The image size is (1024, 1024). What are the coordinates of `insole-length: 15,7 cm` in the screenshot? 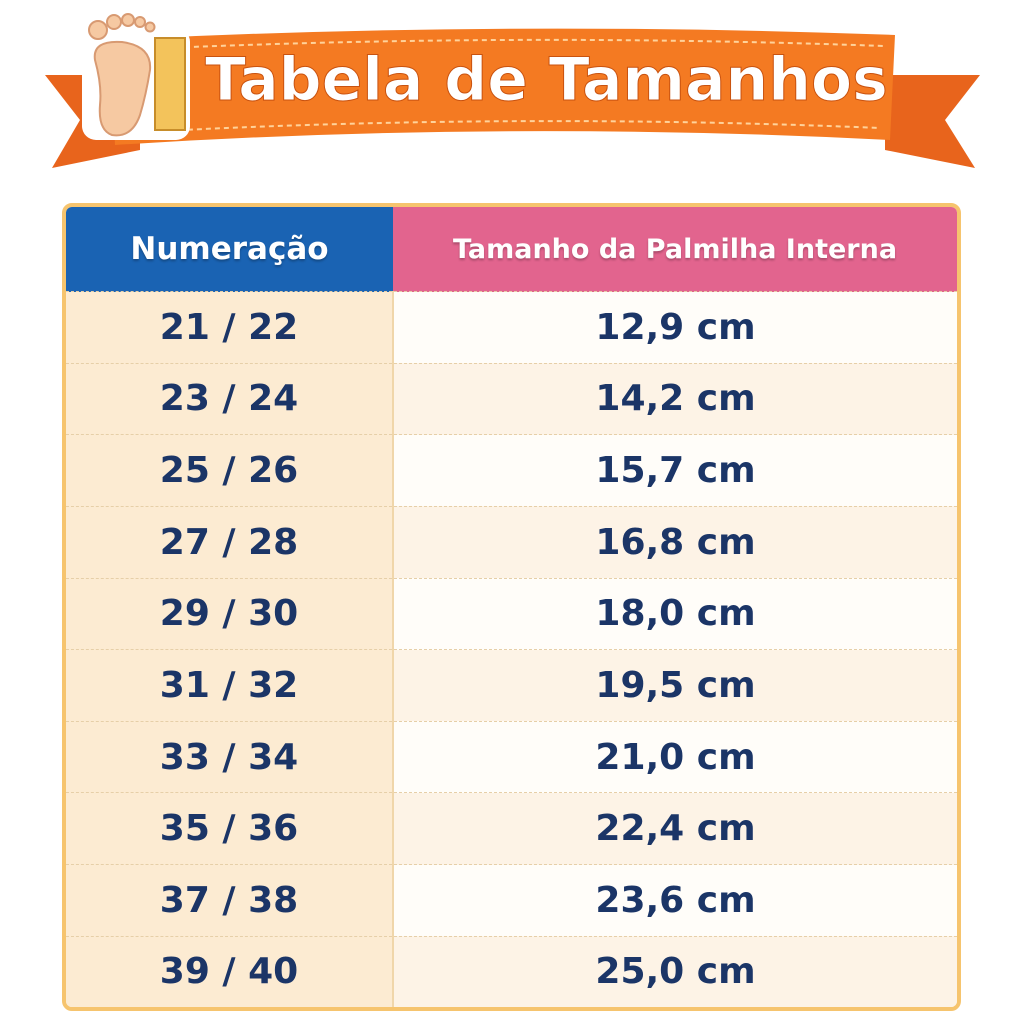 It's located at (675, 470).